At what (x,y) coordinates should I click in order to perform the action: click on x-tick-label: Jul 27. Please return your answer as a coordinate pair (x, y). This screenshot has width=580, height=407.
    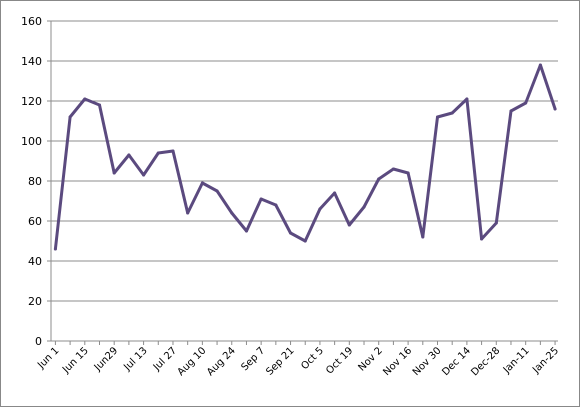
    Looking at the image, I should click on (165, 359).